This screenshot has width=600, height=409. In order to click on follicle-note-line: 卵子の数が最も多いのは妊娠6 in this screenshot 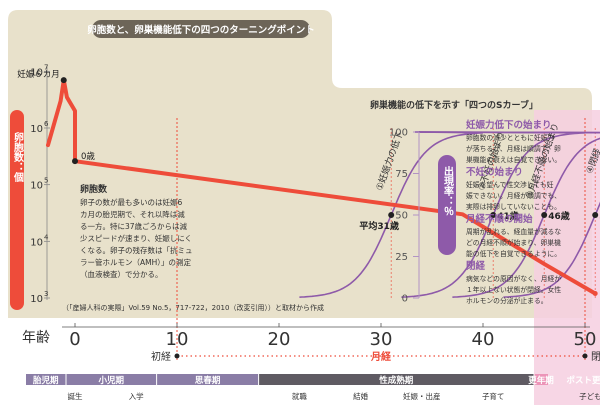, I will do `click(131, 202)`.